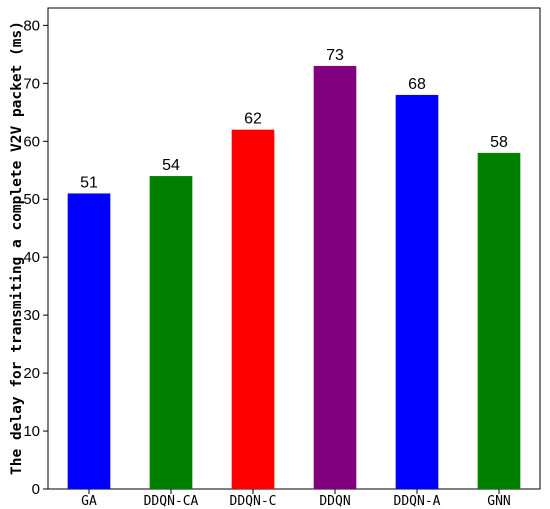  What do you see at coordinates (31, 257) in the screenshot?
I see `y-tick-label: 40` at bounding box center [31, 257].